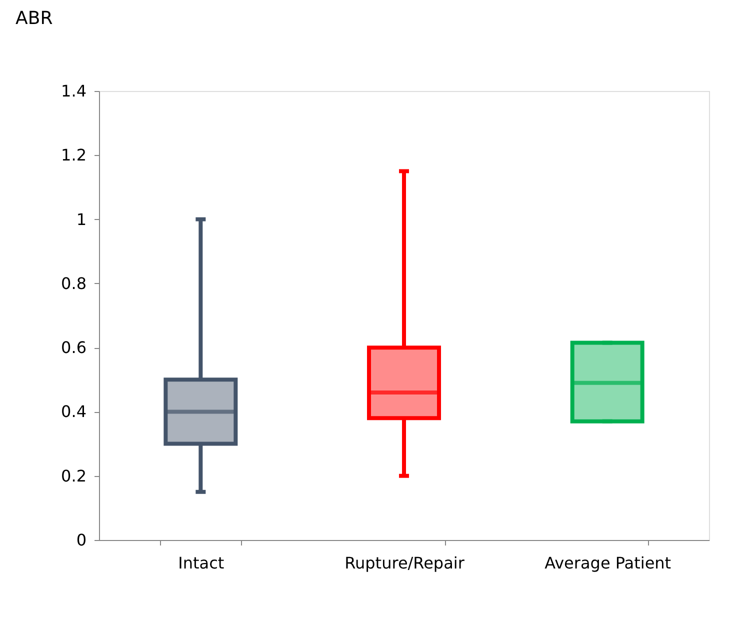 This screenshot has width=739, height=644. What do you see at coordinates (73, 91) in the screenshot?
I see `y-tick-label: 1.4` at bounding box center [73, 91].